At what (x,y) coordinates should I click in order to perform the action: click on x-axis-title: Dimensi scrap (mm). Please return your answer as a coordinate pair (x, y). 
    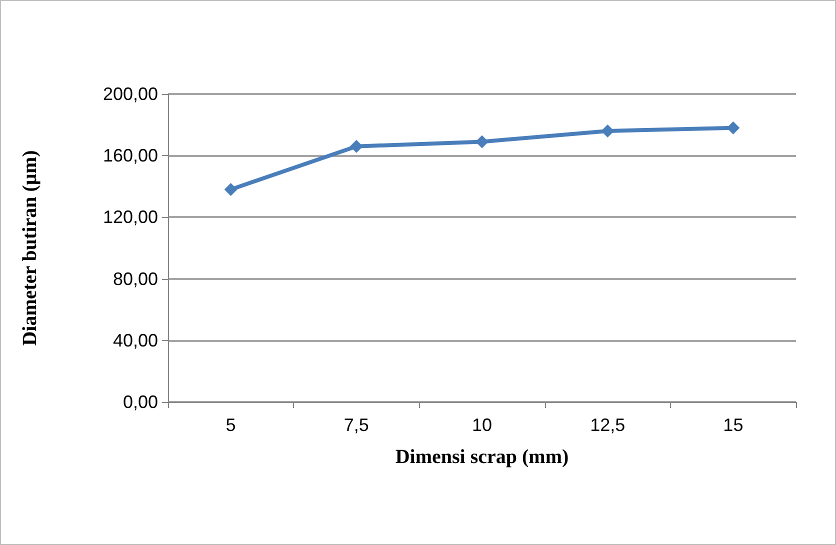
    Looking at the image, I should click on (482, 457).